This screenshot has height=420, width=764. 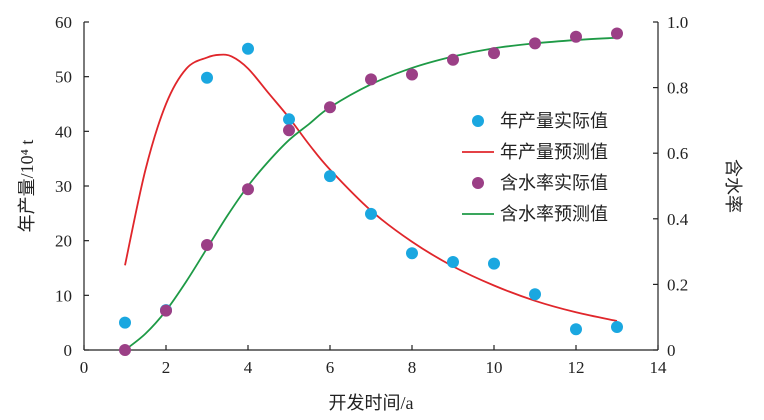 What do you see at coordinates (494, 367) in the screenshot?
I see `x-tick-label: 10` at bounding box center [494, 367].